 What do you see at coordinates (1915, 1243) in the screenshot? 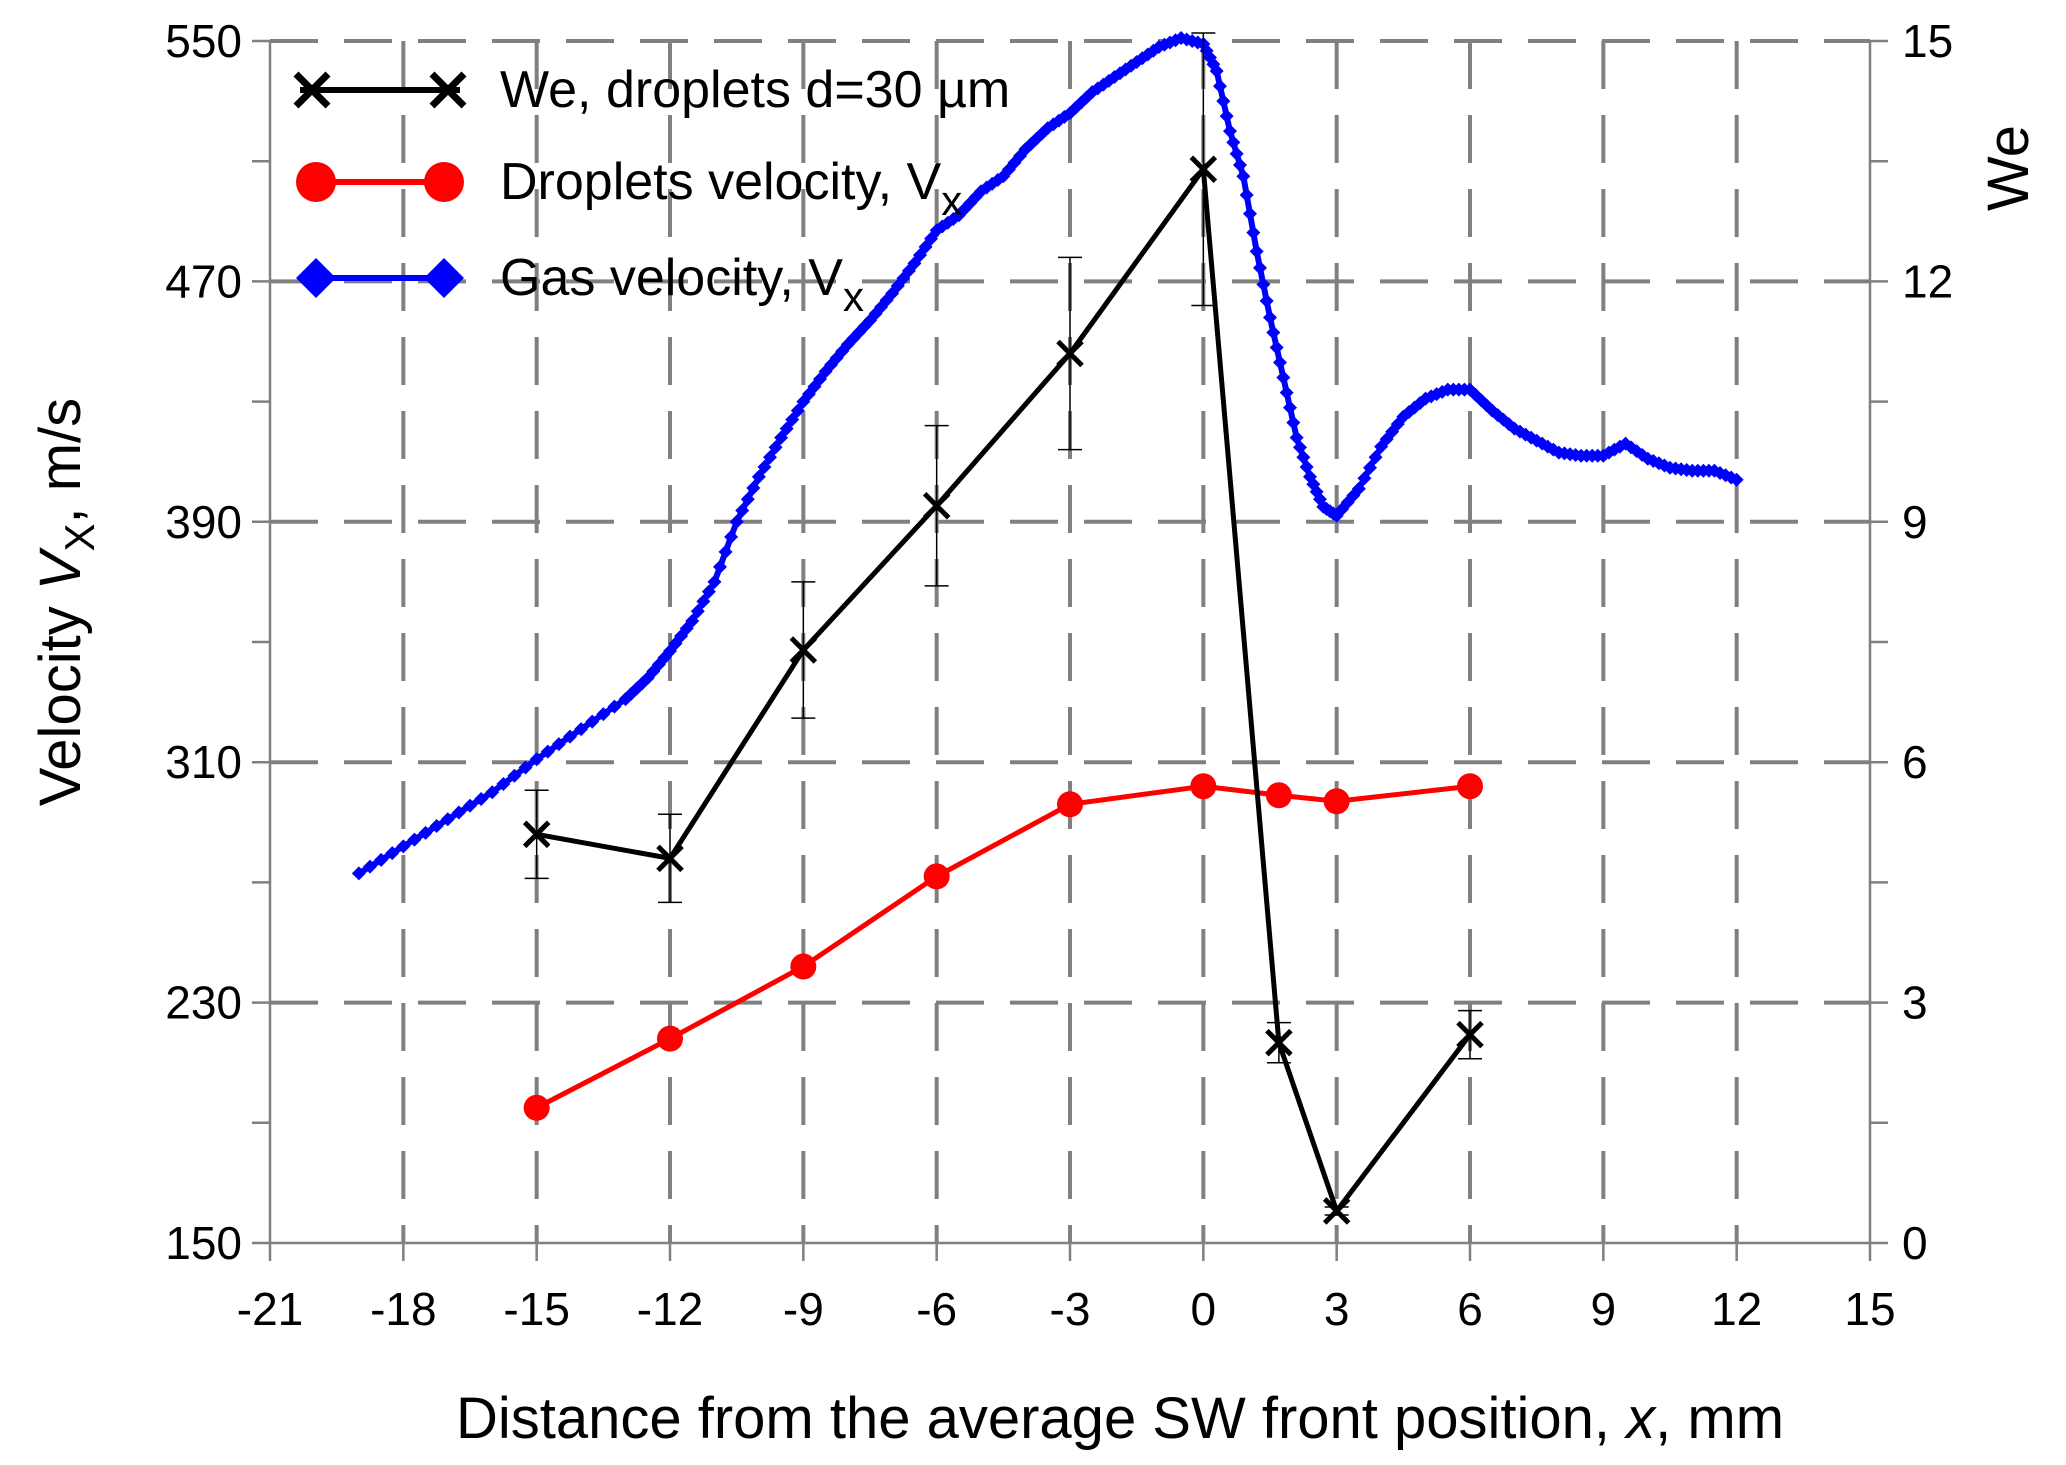
I see `y-tick-label-right: 0` at bounding box center [1915, 1243].